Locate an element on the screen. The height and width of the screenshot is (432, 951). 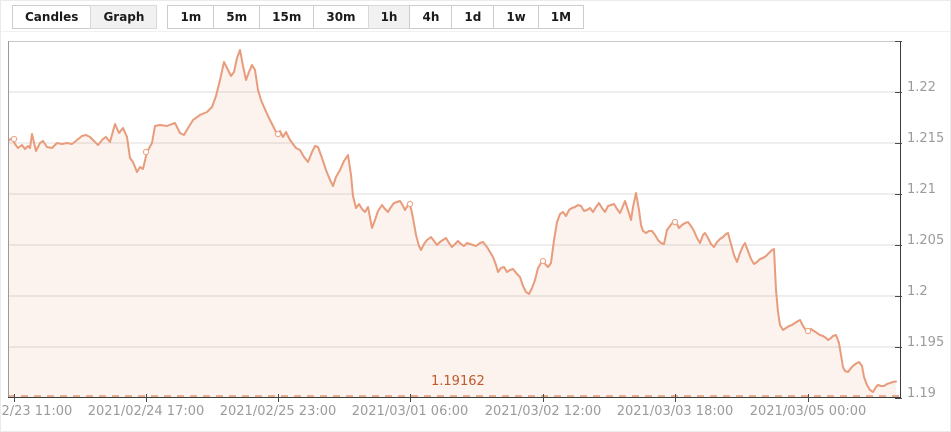
x-axis-label: 2021/03/05 00:00 is located at coordinates (808, 411).